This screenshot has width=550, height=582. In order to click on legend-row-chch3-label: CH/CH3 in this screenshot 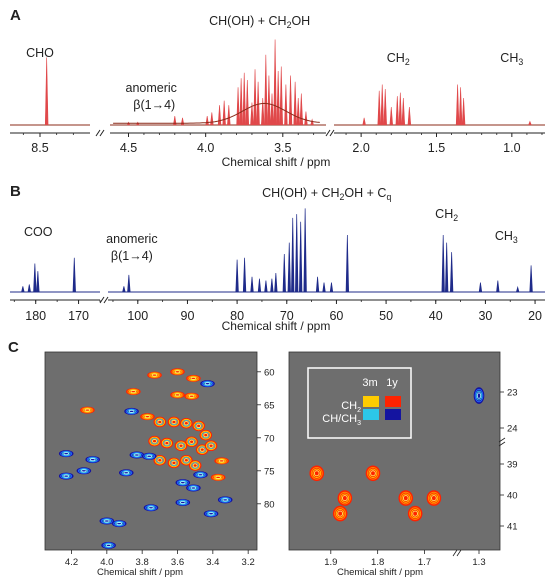, I will do `click(341, 420)`.